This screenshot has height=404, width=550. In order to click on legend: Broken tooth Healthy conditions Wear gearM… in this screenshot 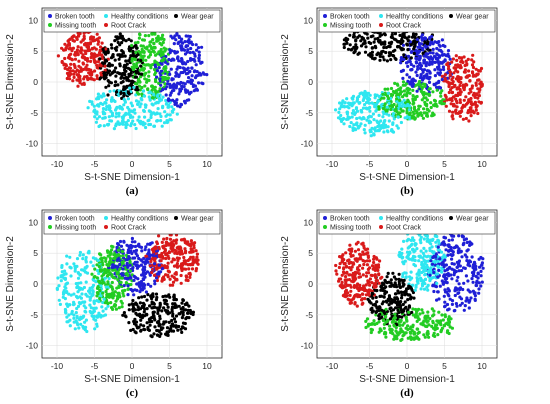, I will do `click(132, 21)`.